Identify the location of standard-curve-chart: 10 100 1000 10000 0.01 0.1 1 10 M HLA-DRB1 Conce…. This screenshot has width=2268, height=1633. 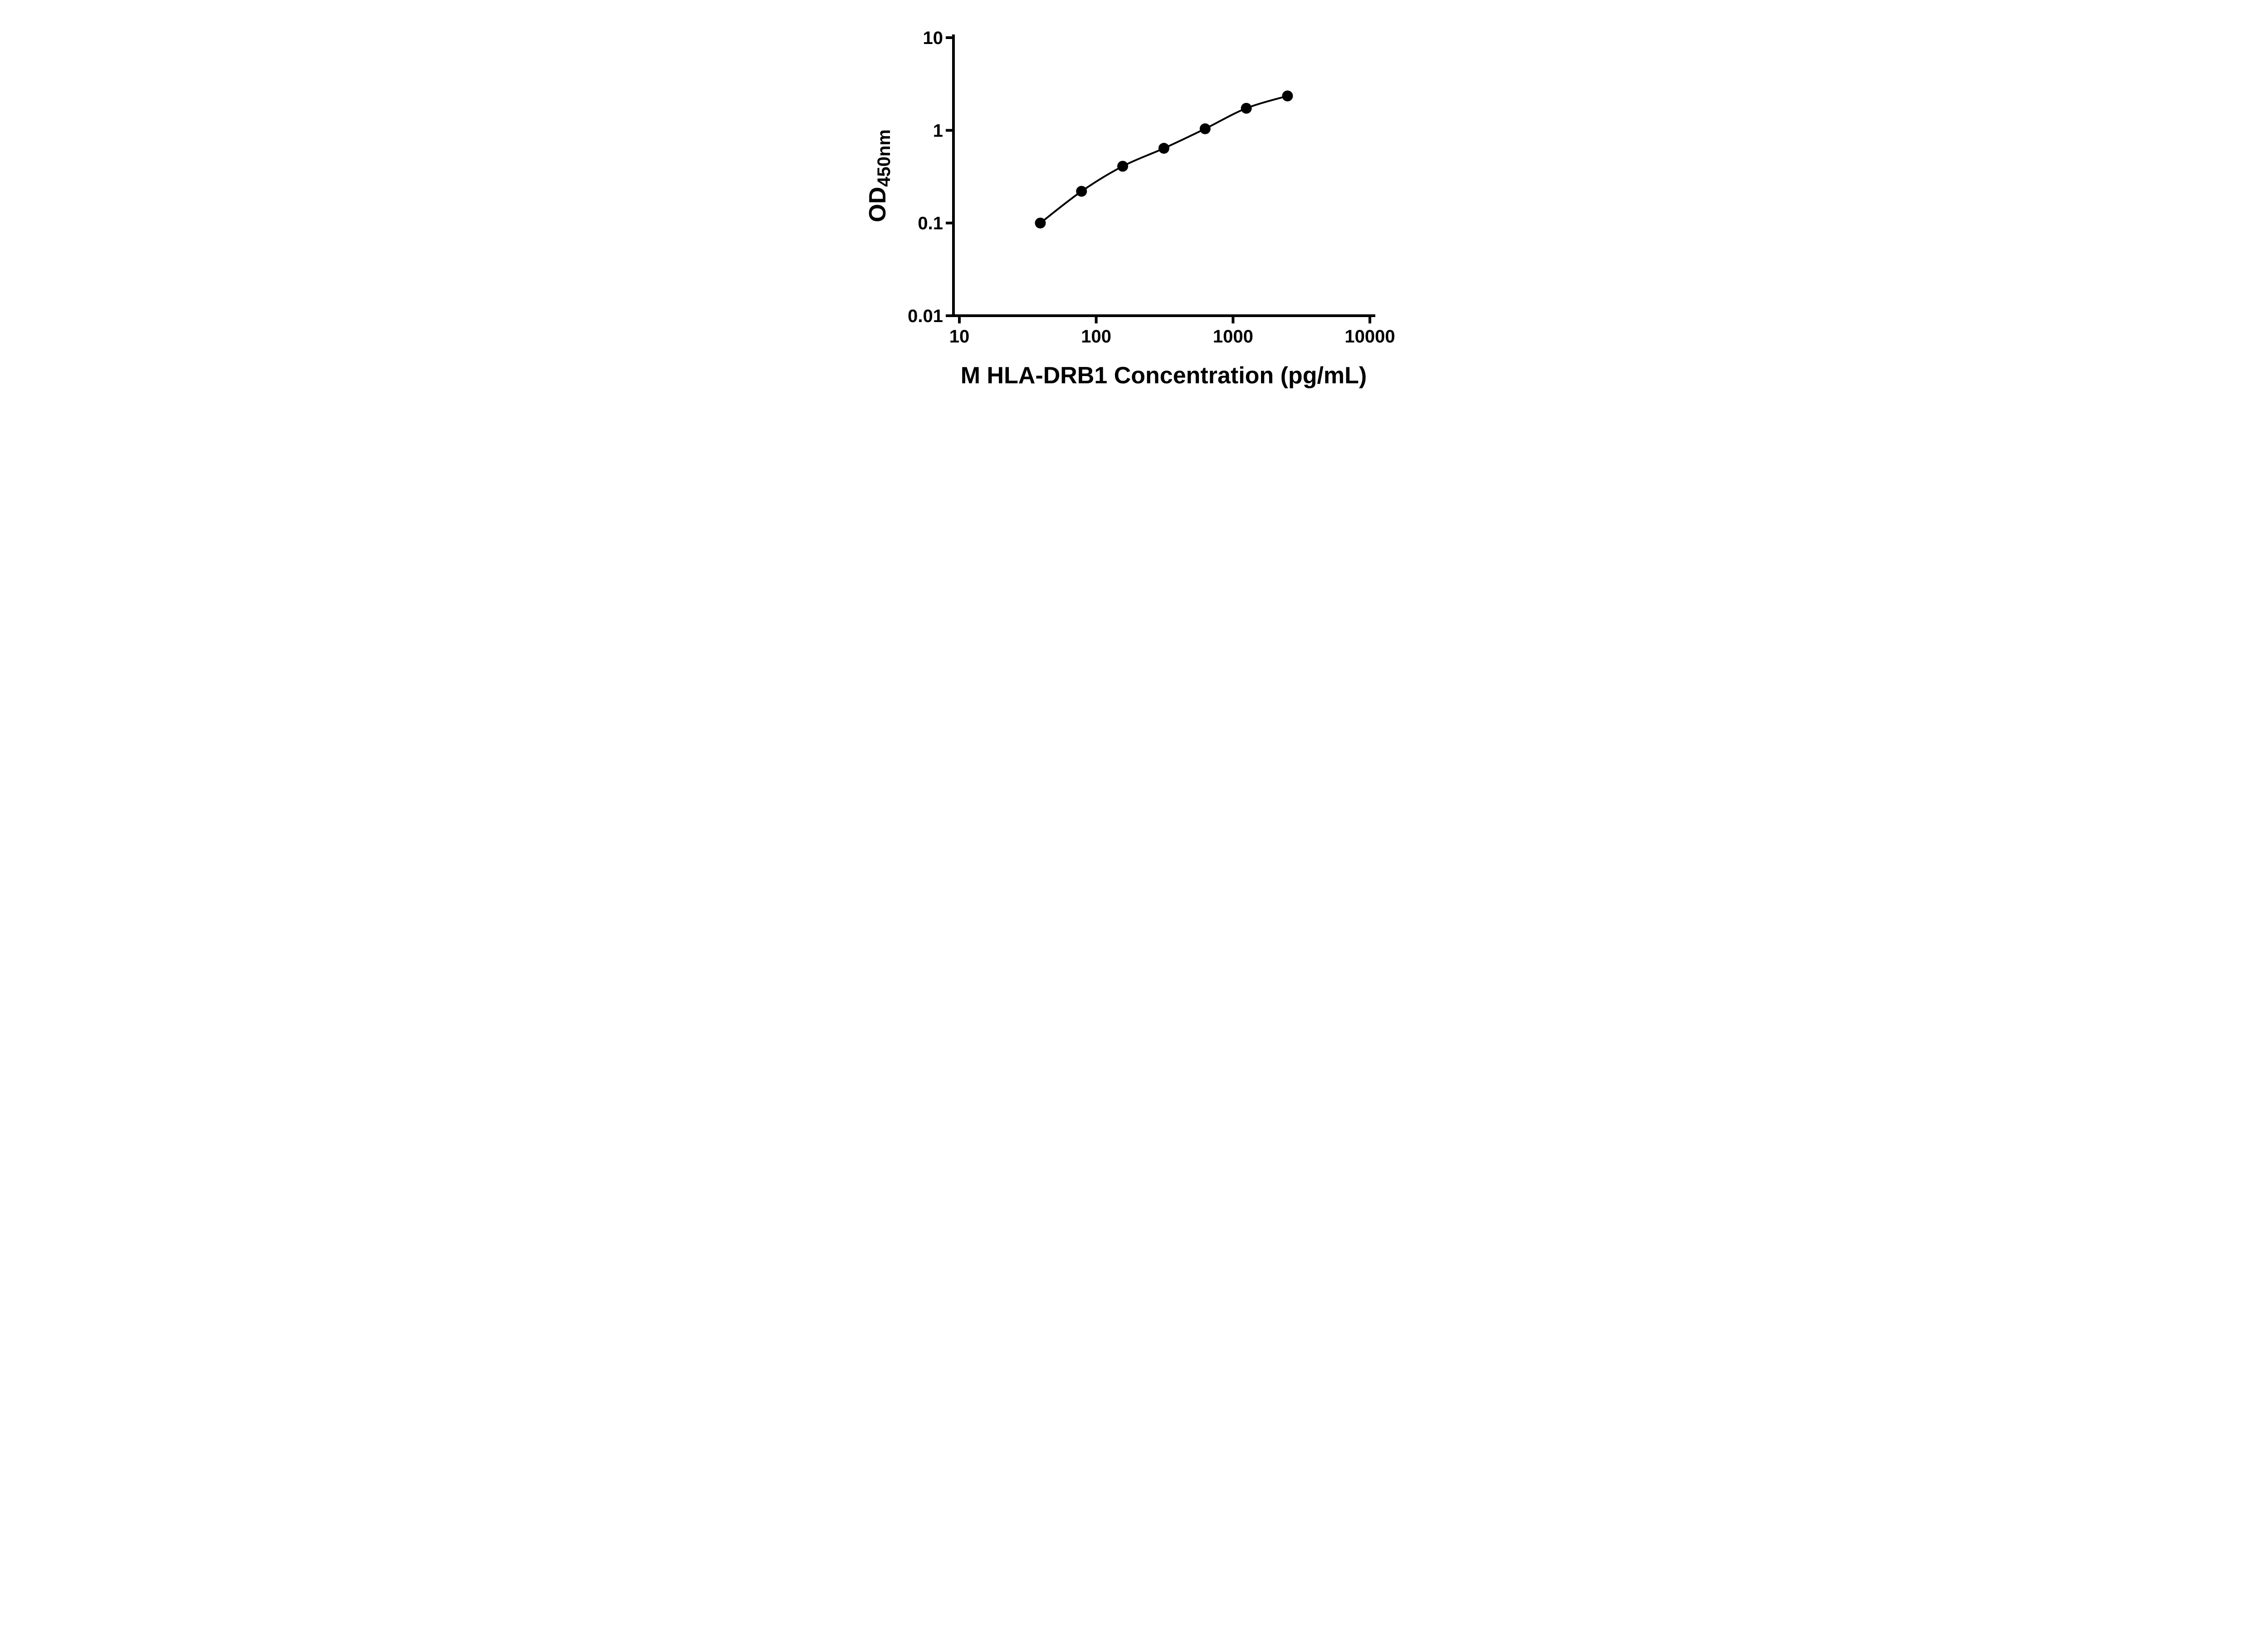
(1130, 208).